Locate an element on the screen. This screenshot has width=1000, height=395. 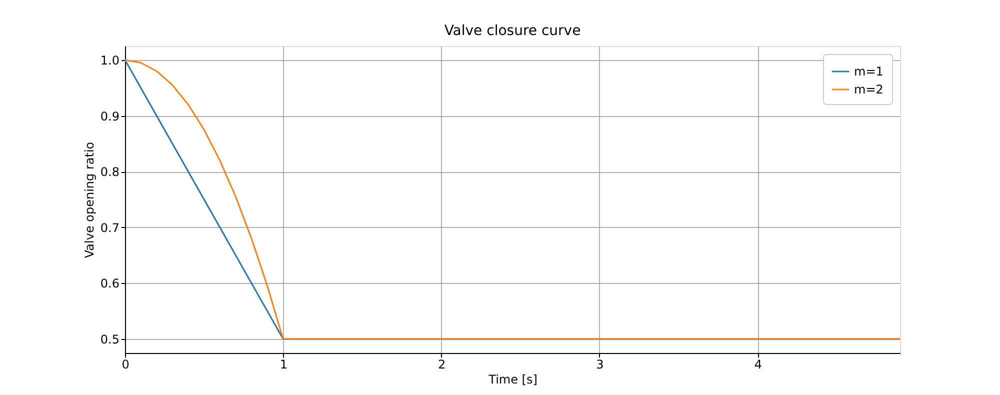
x-tick-label: 0 is located at coordinates (126, 365).